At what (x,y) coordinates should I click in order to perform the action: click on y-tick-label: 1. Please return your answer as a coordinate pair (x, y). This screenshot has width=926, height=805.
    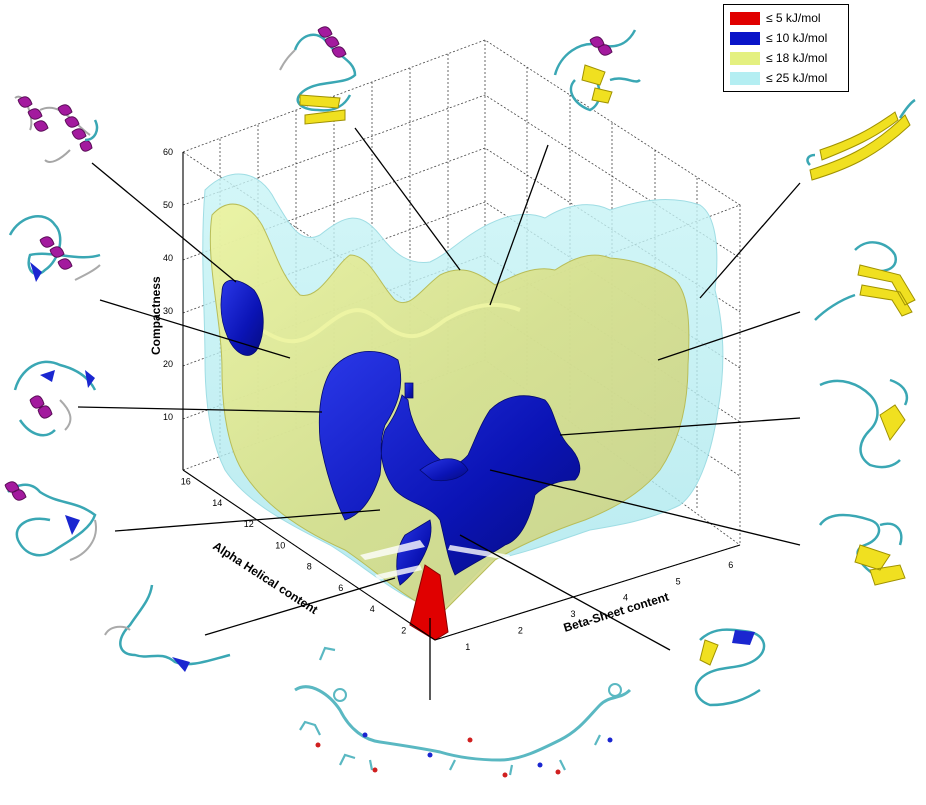
    Looking at the image, I should click on (467, 647).